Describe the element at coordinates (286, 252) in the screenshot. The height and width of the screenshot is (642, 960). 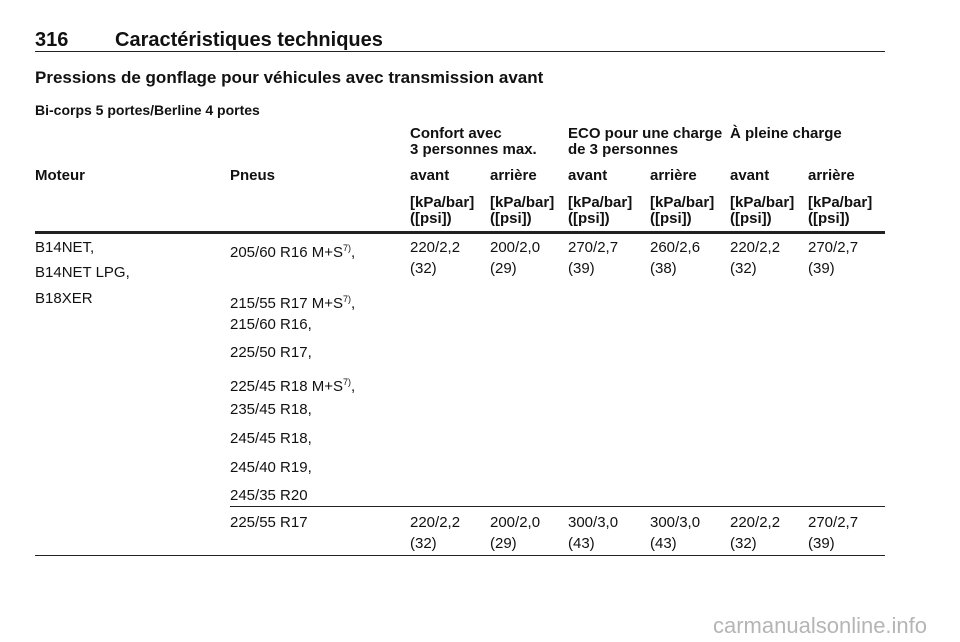
I see `tire-size: 205/60 R16 M+S` at that location.